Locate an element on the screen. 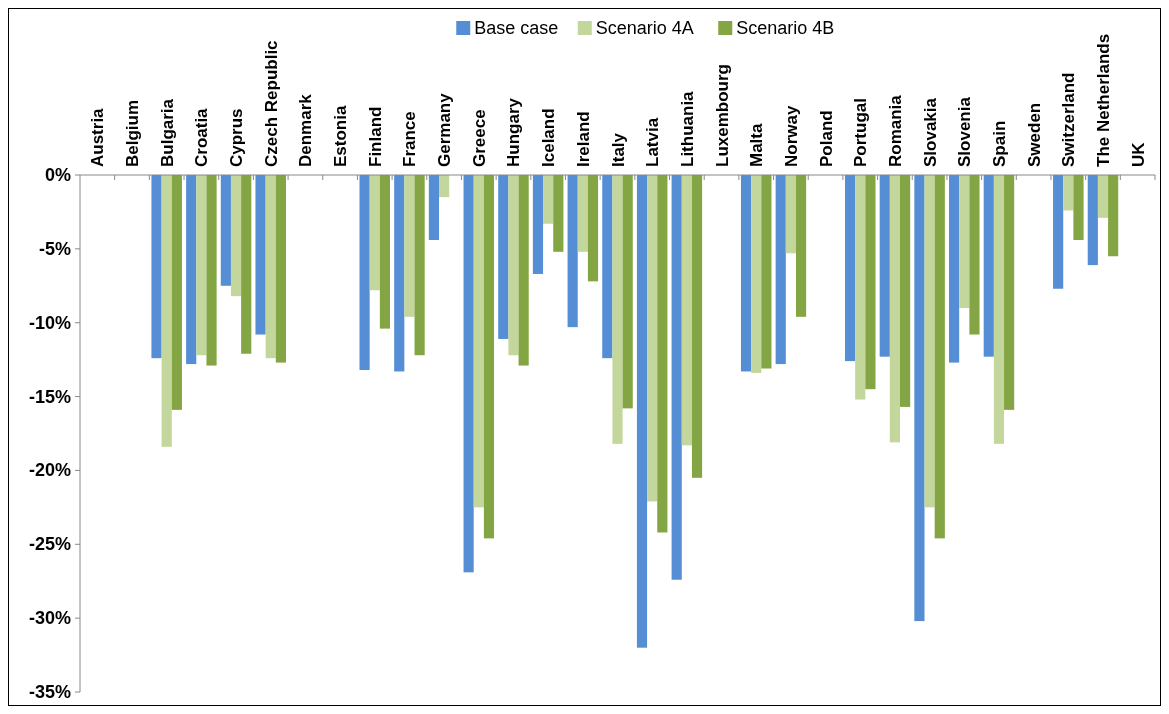 Image resolution: width=1169 pixels, height=714 pixels. x-tick-label: Portugal is located at coordinates (861, 132).